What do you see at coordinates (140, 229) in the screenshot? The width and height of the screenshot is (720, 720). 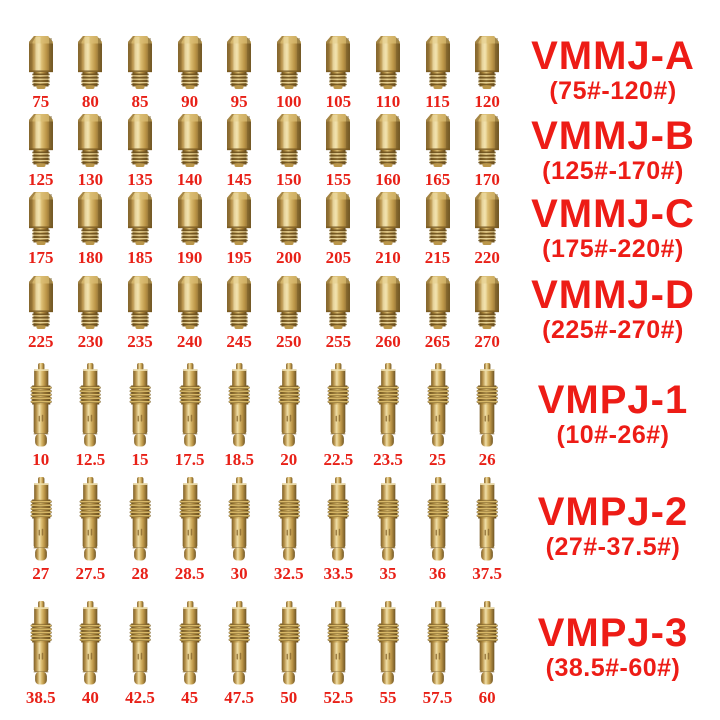 I see `jet-item: 185` at bounding box center [140, 229].